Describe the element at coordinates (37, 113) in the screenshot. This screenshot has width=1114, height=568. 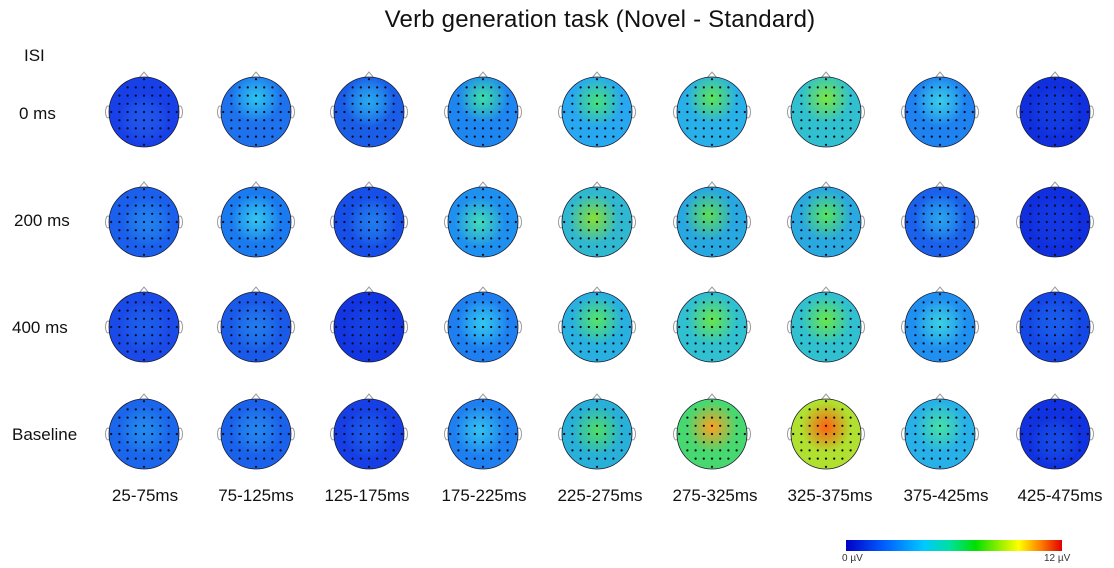
I see `row-label-0ms: 0 ms` at that location.